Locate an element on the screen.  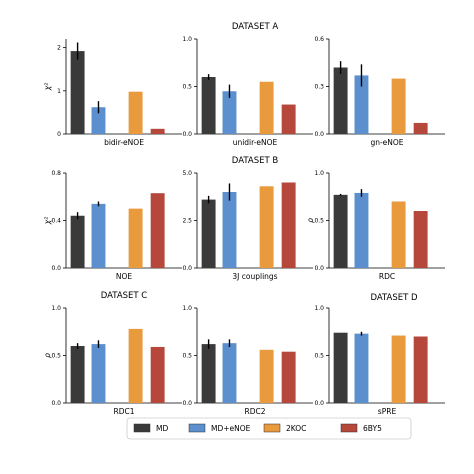
legend-label-md: MD is located at coordinates (162, 428).